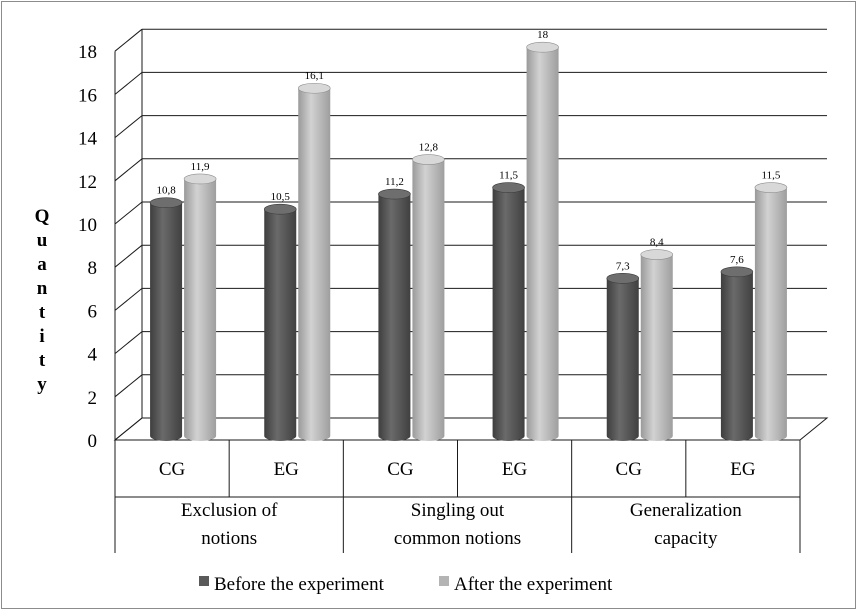 Image resolution: width=859 pixels, height=612 pixels. Describe the element at coordinates (623, 266) in the screenshot. I see `data-label: 7,3` at that location.